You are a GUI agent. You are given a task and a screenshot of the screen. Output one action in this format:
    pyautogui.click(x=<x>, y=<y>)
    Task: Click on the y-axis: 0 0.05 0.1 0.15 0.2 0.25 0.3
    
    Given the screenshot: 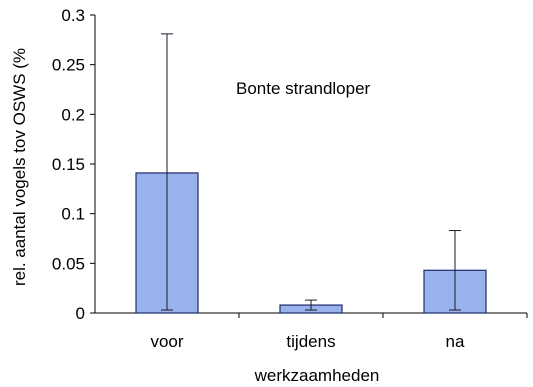 What is the action you would take?
    pyautogui.click(x=73, y=164)
    